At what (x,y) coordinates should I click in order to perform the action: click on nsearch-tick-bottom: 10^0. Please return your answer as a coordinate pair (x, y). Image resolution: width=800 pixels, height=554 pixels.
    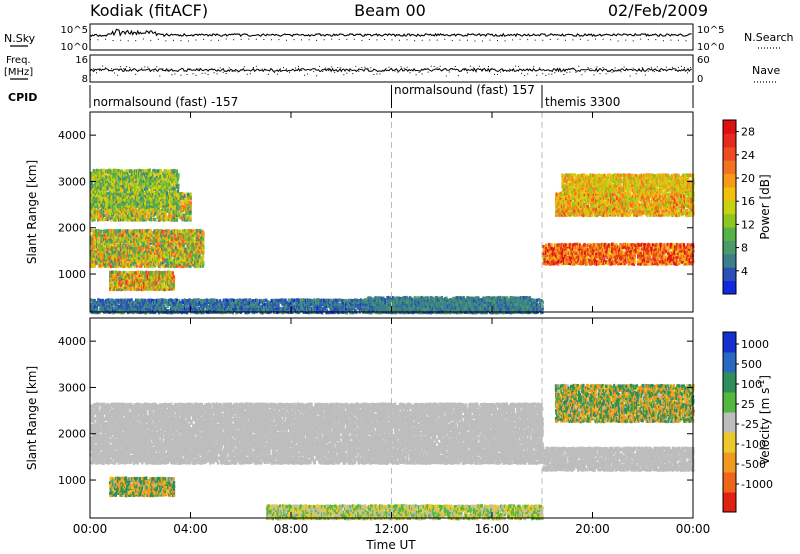
    Looking at the image, I should click on (710, 47).